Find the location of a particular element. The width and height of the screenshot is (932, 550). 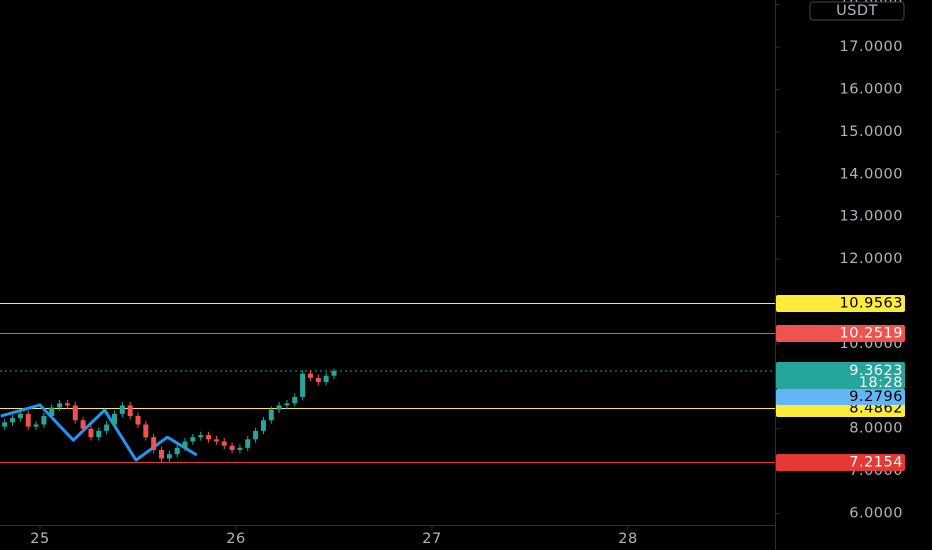

level-label: 10.2519 is located at coordinates (871, 334).